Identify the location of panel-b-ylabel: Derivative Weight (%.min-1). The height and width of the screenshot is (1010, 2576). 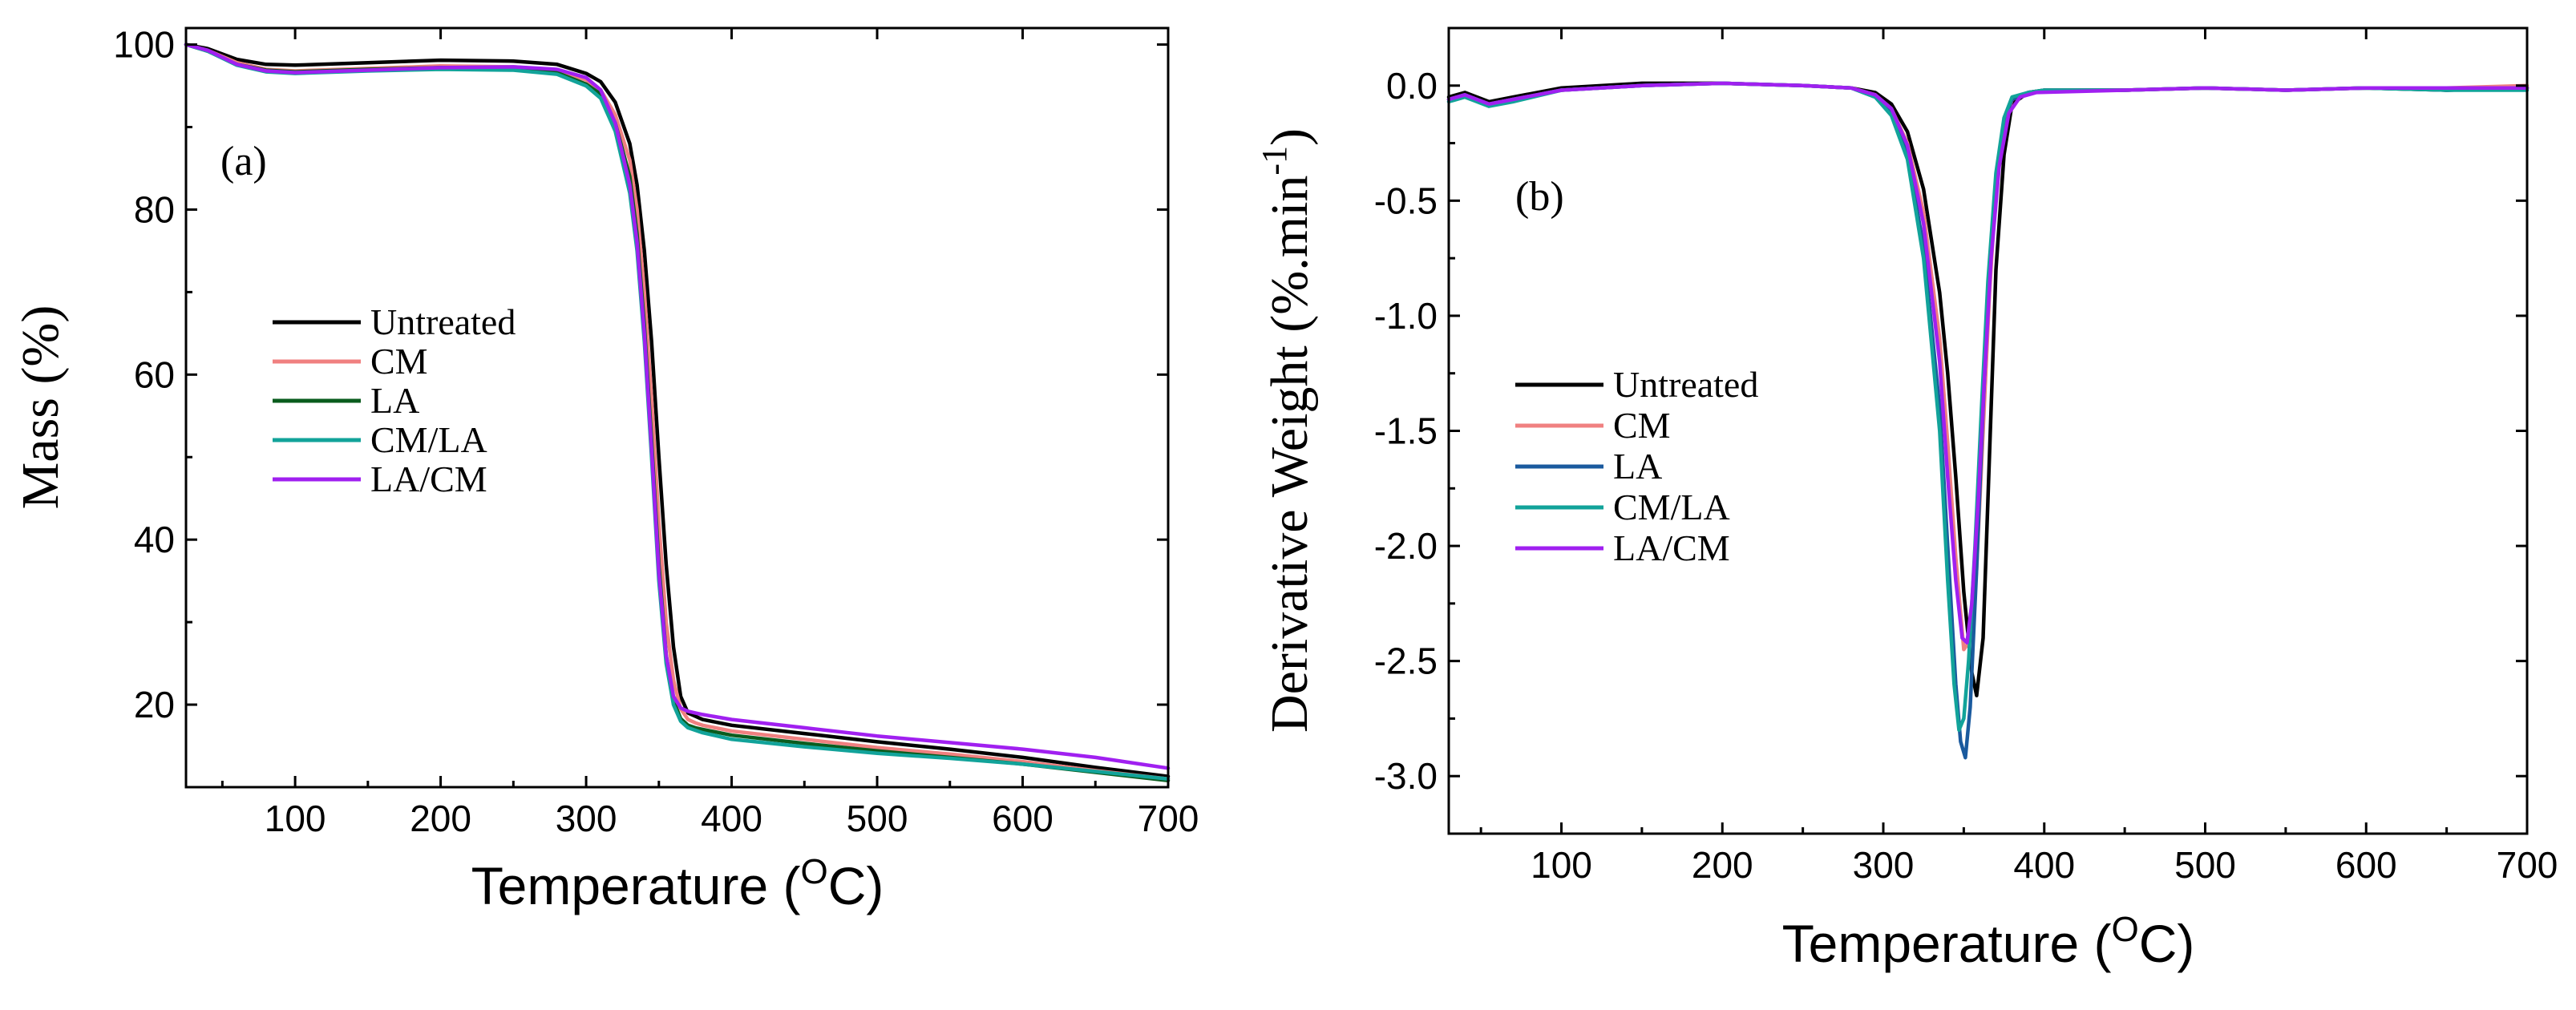
(1287, 430).